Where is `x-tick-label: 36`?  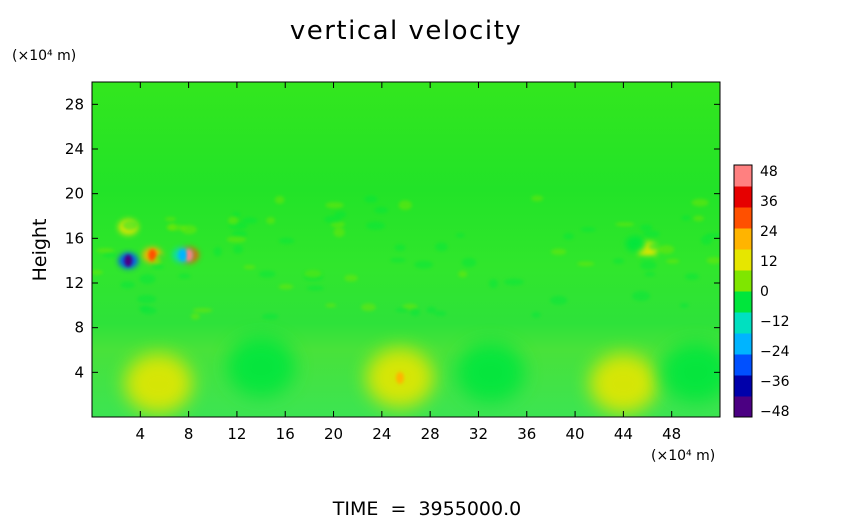
x-tick-label: 36 is located at coordinates (526, 434).